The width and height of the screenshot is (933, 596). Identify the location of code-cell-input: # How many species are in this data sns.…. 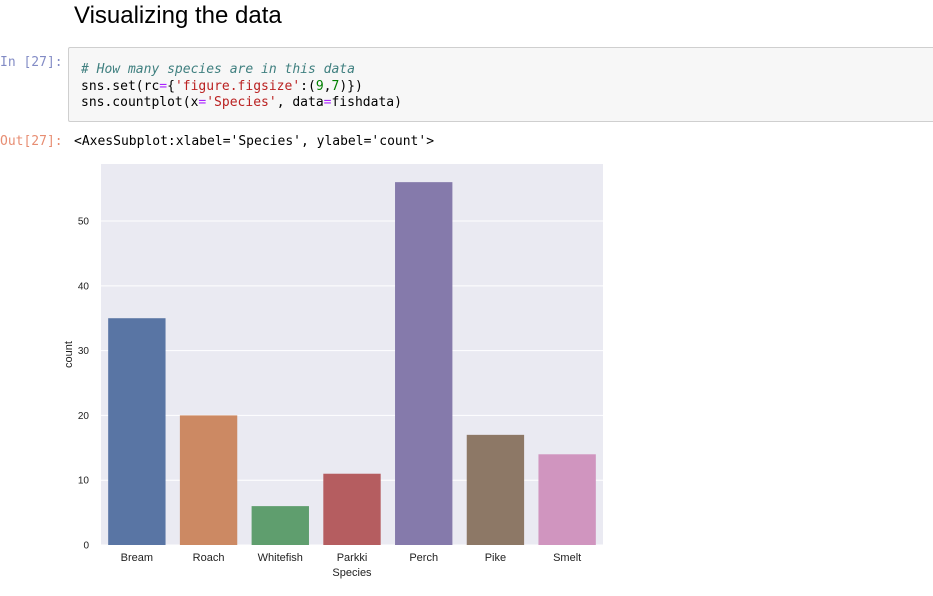
(500, 84).